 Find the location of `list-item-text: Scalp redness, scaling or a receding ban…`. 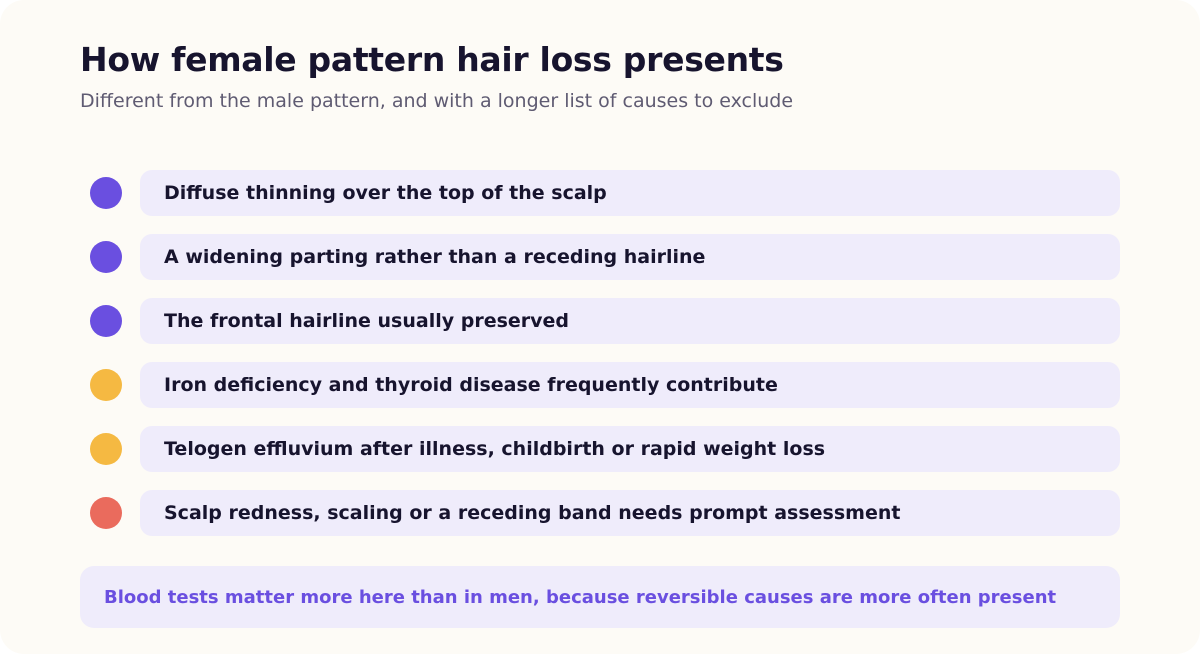

list-item-text: Scalp redness, scaling or a receding ban… is located at coordinates (532, 513).